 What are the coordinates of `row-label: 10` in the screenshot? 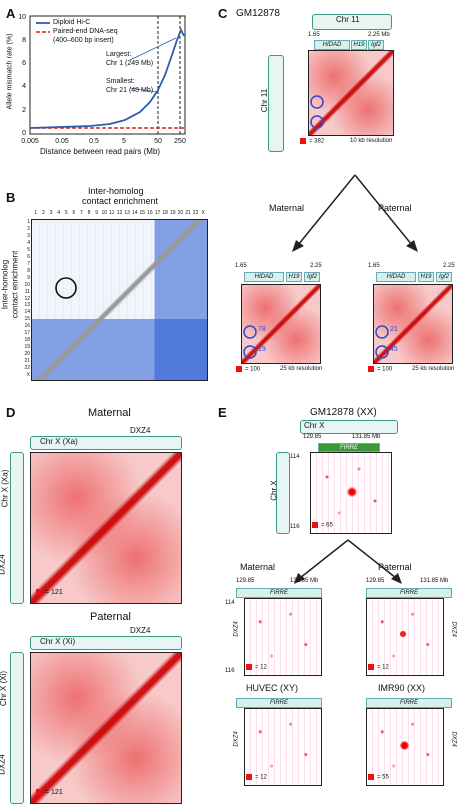 It's located at (27, 284).